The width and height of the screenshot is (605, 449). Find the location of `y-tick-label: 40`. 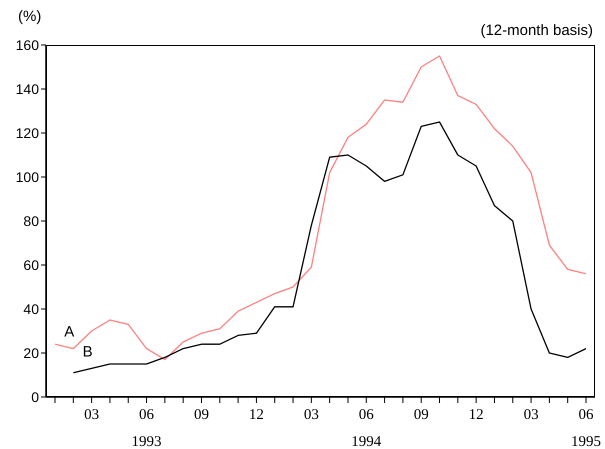

y-tick-label: 40 is located at coordinates (31, 308).